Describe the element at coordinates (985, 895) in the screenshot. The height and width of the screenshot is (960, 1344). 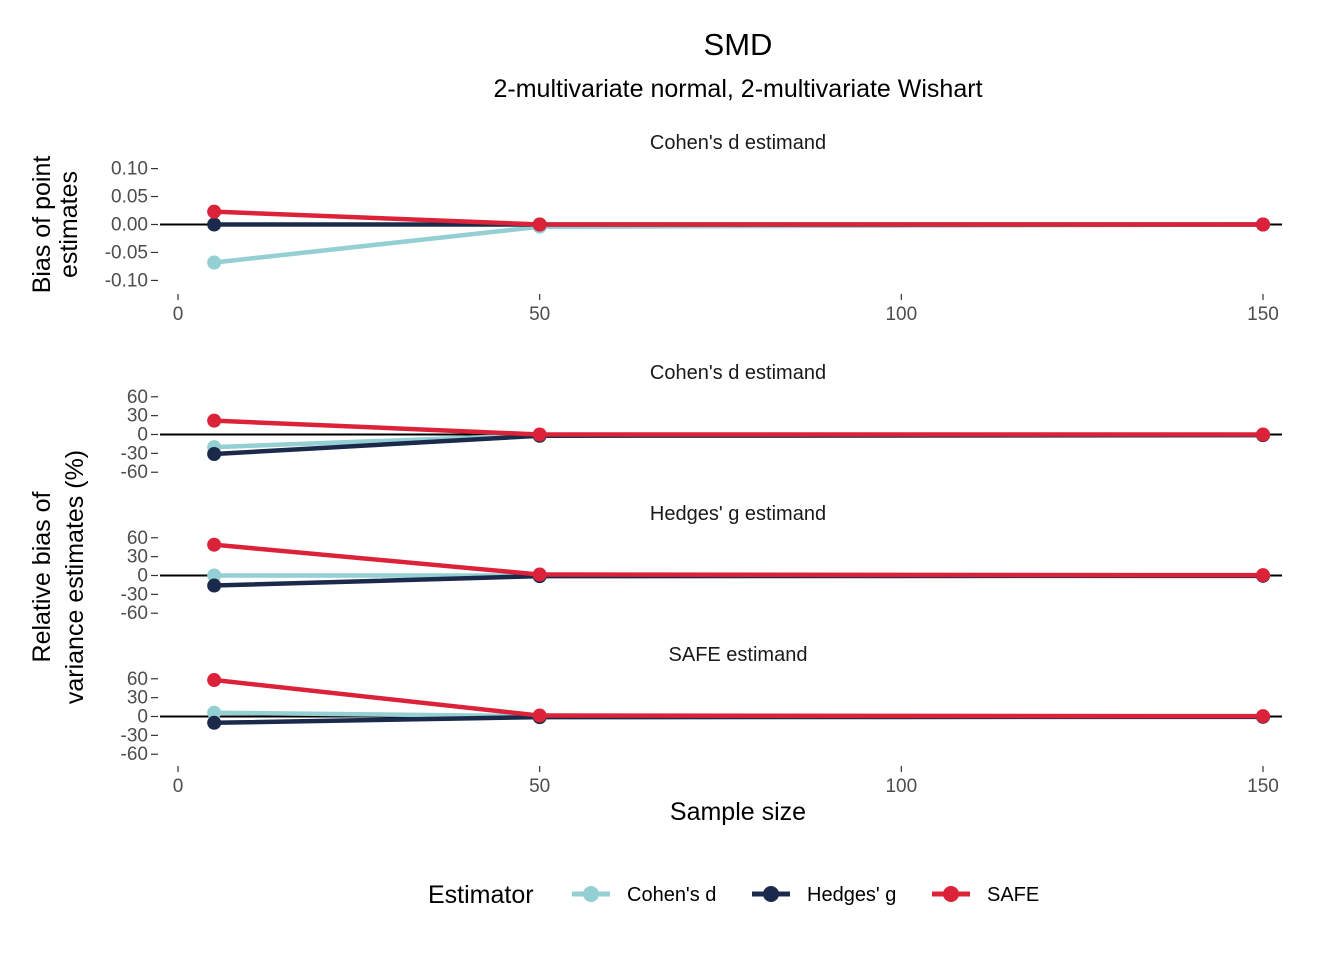
I see `legend-item-safe: SAFE` at that location.